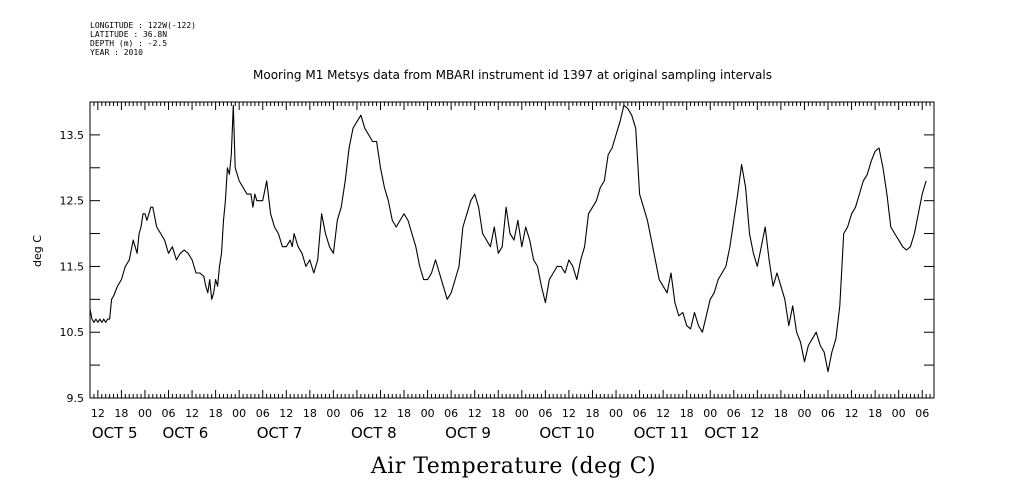 The height and width of the screenshot is (504, 1009). I want to click on x-day-label: OCT 5, so click(115, 433).